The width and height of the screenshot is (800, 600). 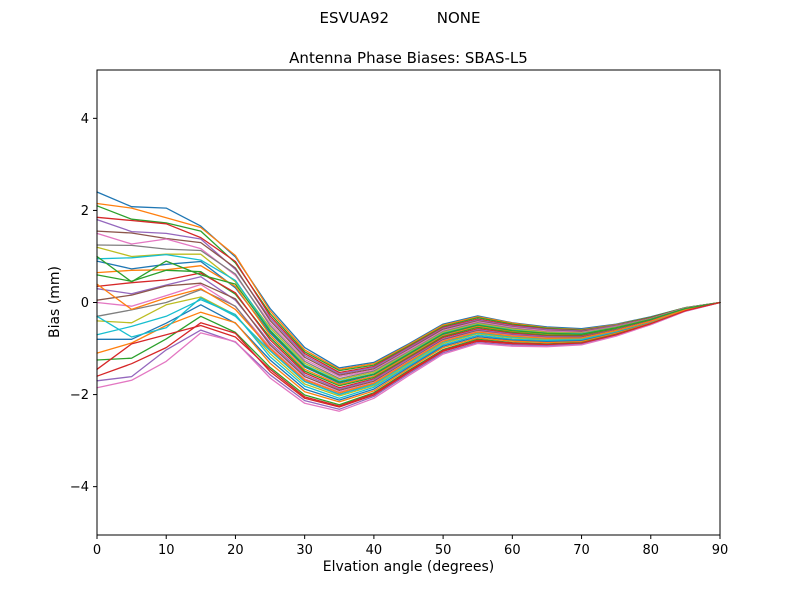 What do you see at coordinates (55, 302) in the screenshot?
I see `y-axis-label: Bias (mm)` at bounding box center [55, 302].